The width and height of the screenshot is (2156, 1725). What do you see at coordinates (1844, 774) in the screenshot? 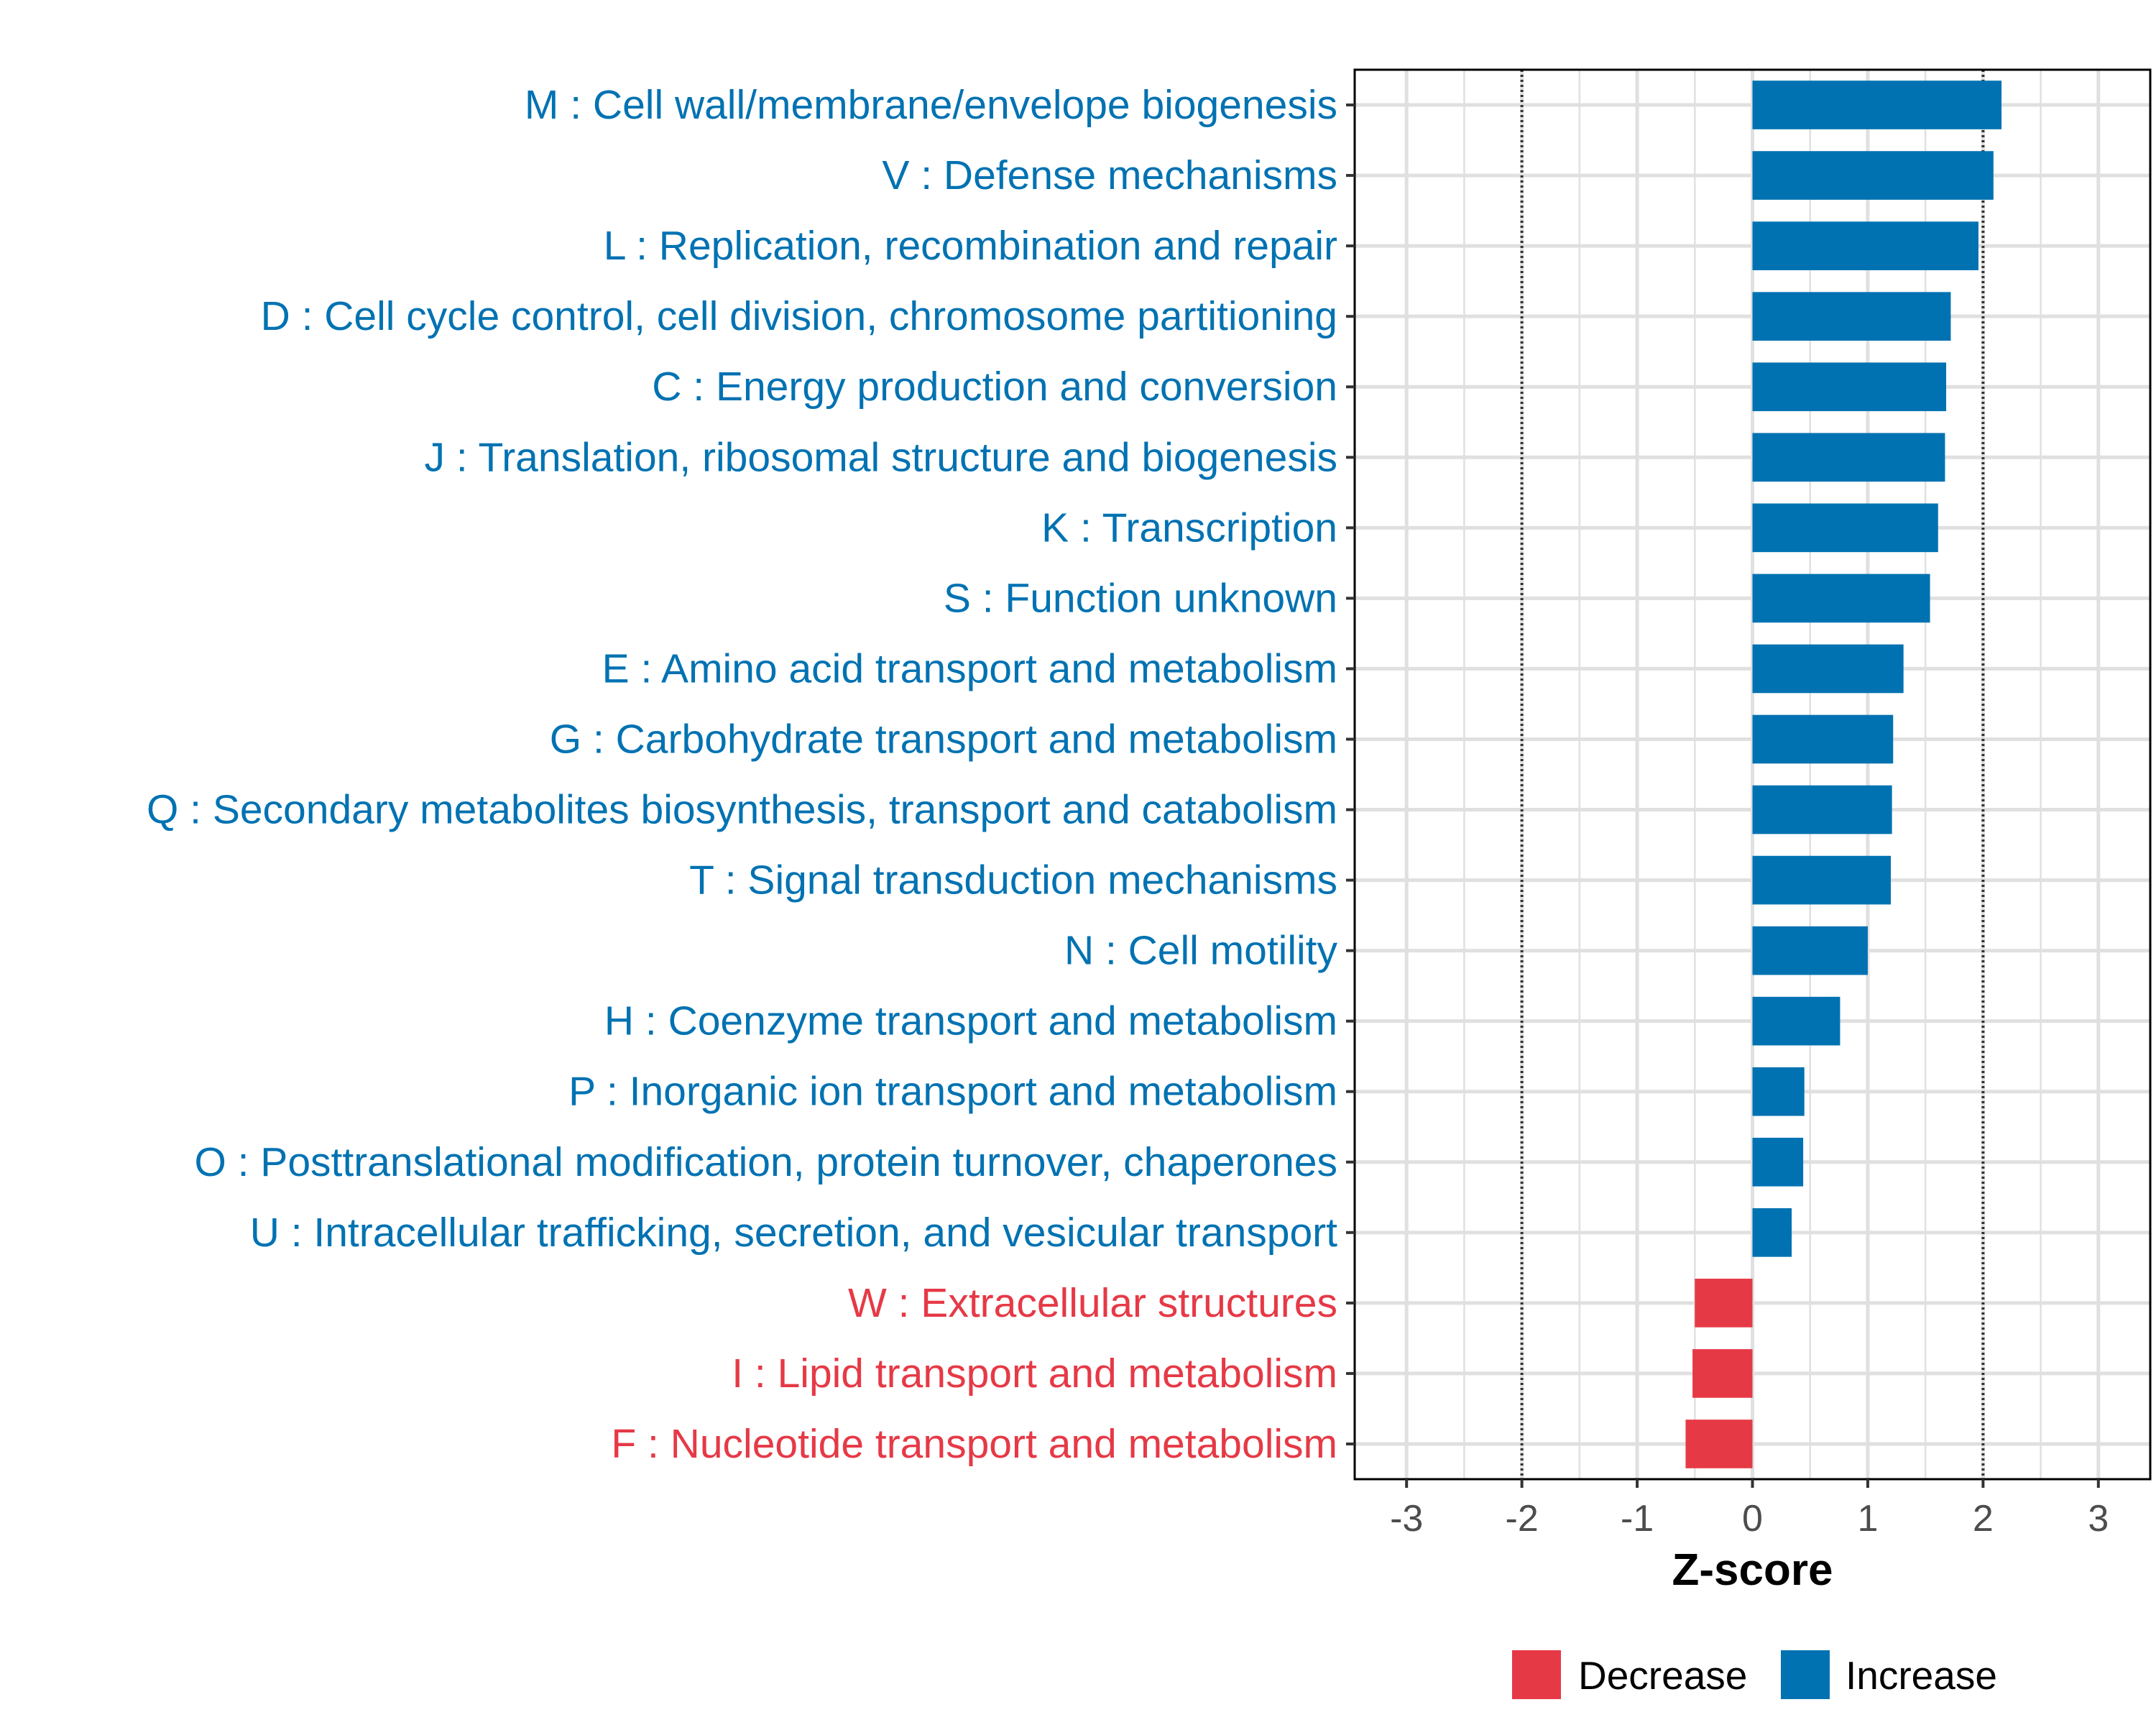
I see `bars` at bounding box center [1844, 774].